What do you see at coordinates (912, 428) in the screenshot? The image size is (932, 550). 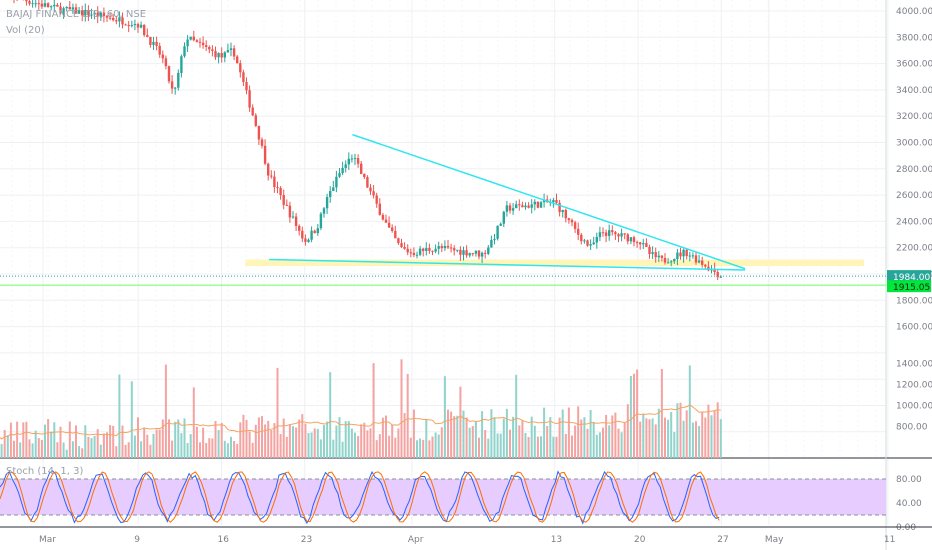 I see `volume-tick-label: 800.00` at bounding box center [912, 428].